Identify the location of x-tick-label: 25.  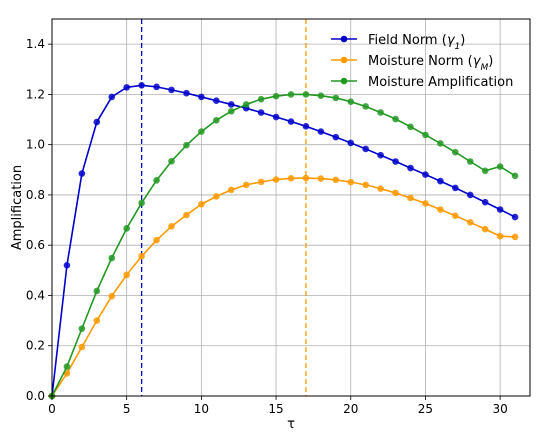
(425, 409).